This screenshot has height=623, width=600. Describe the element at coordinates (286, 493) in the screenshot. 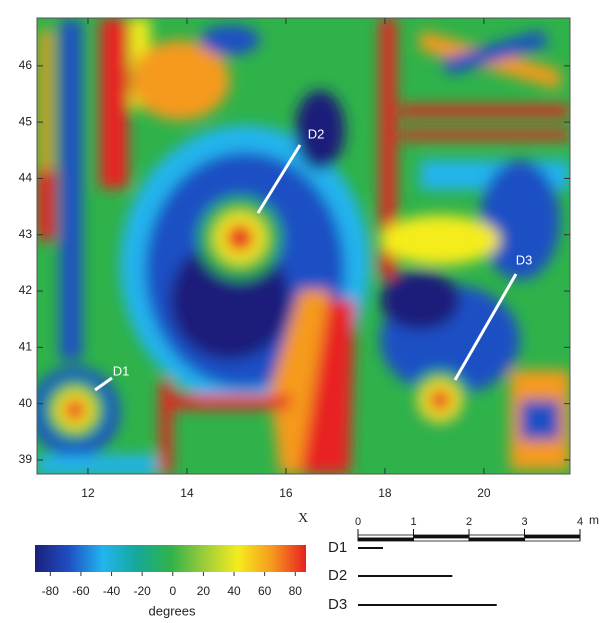

I see `x-tick-label: 16` at that location.